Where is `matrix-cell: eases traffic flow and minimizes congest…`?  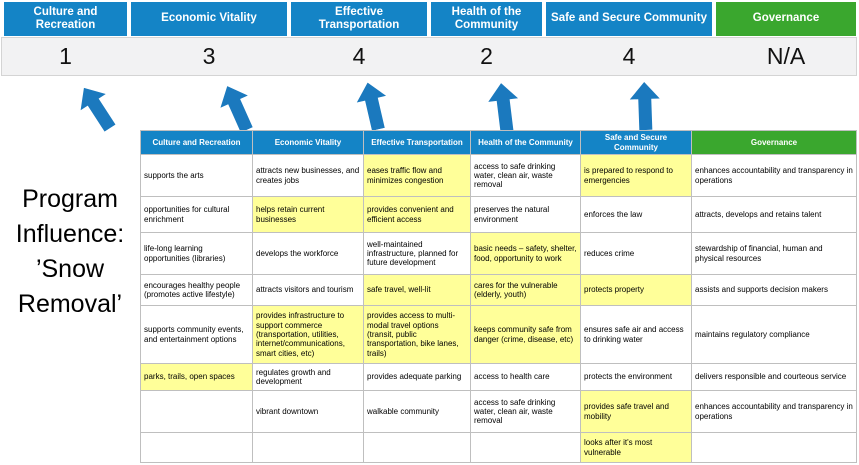
matrix-cell: eases traffic flow and minimizes congest… is located at coordinates (417, 176).